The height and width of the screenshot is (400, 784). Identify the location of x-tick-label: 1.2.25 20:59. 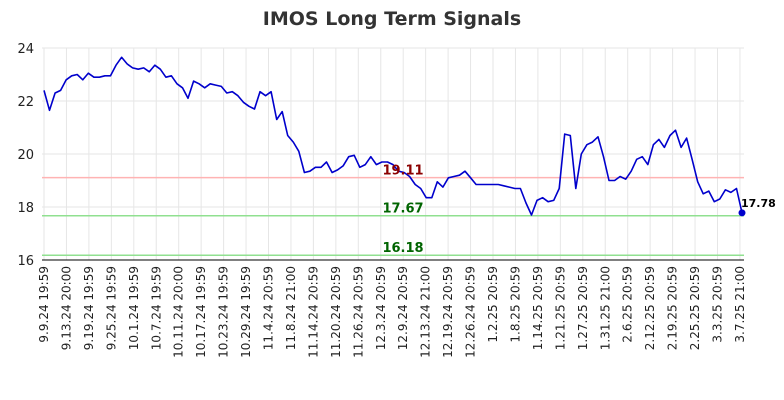
(493, 304).